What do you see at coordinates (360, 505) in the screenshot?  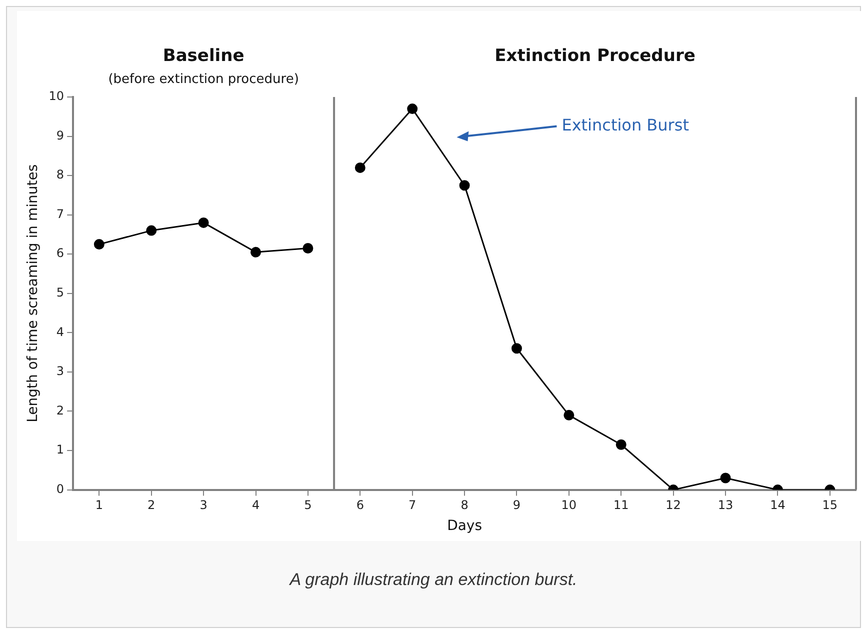 I see `x-tick-label: 6` at bounding box center [360, 505].